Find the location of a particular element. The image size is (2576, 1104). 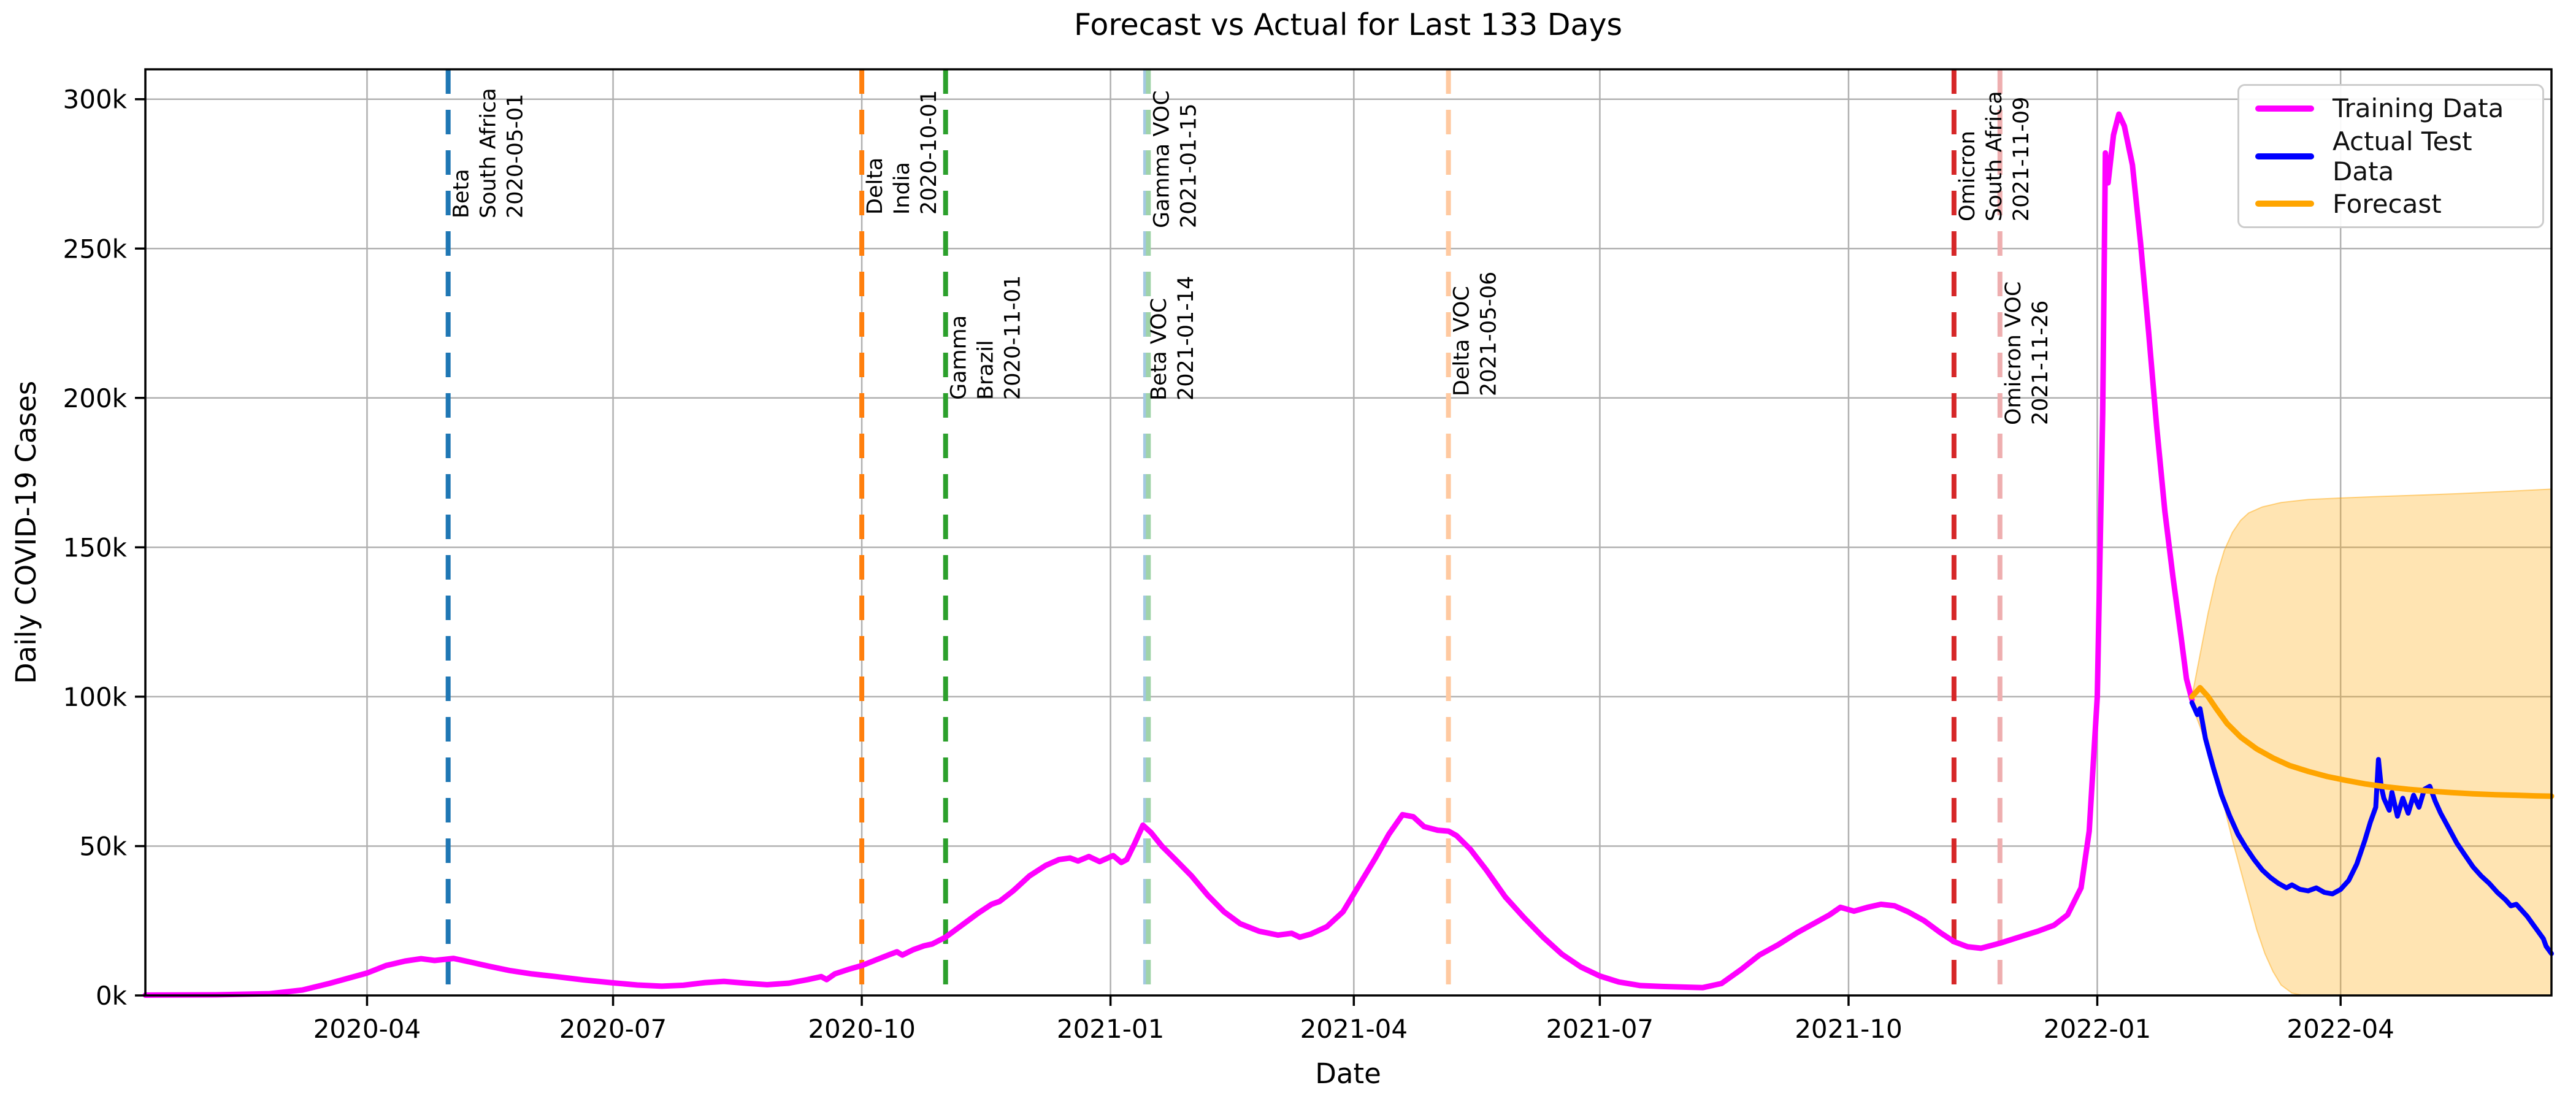

event-annotation-line: 2021-01-14 is located at coordinates (1186, 338).